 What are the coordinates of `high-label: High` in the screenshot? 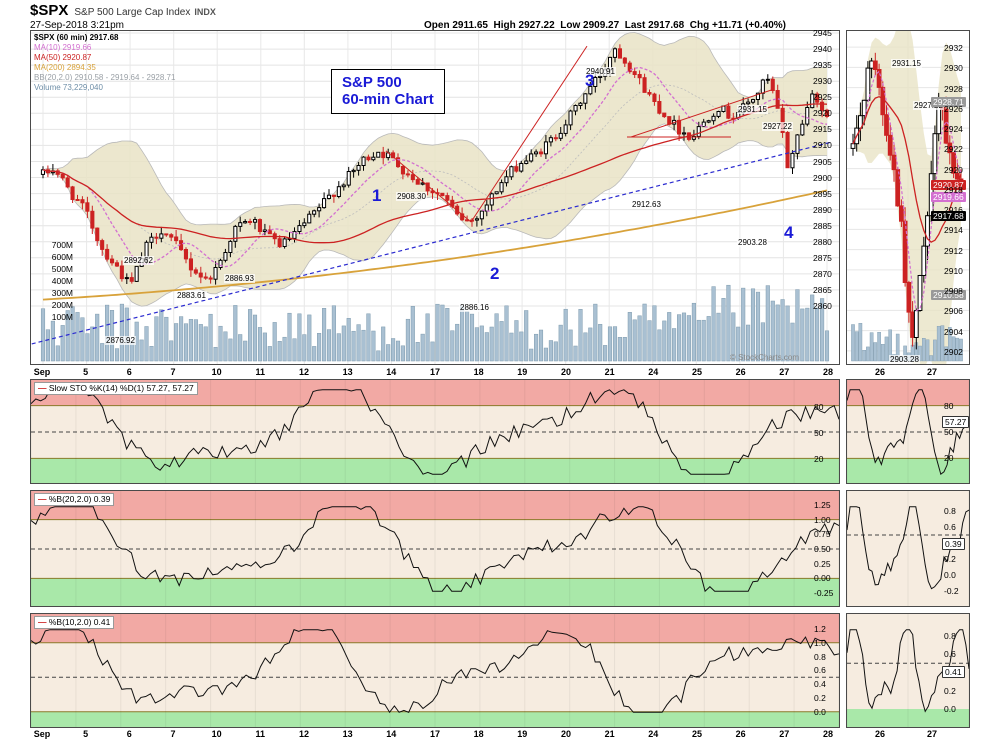 It's located at (504, 25).